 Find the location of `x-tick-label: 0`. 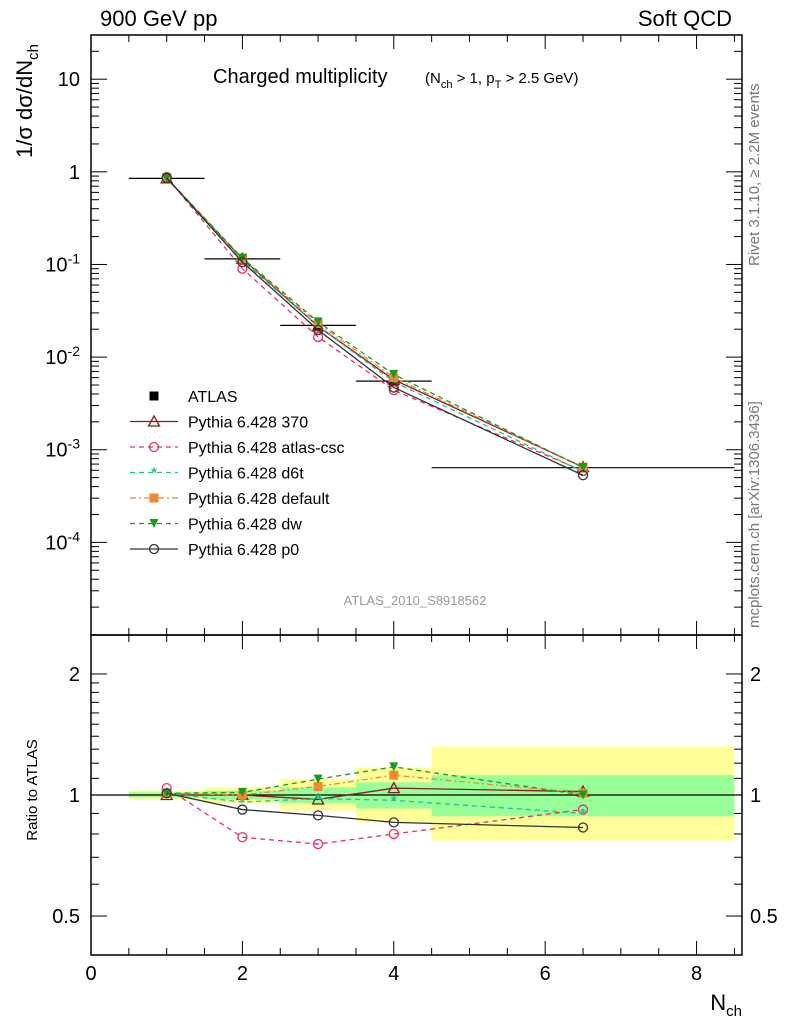

x-tick-label: 0 is located at coordinates (90, 974).